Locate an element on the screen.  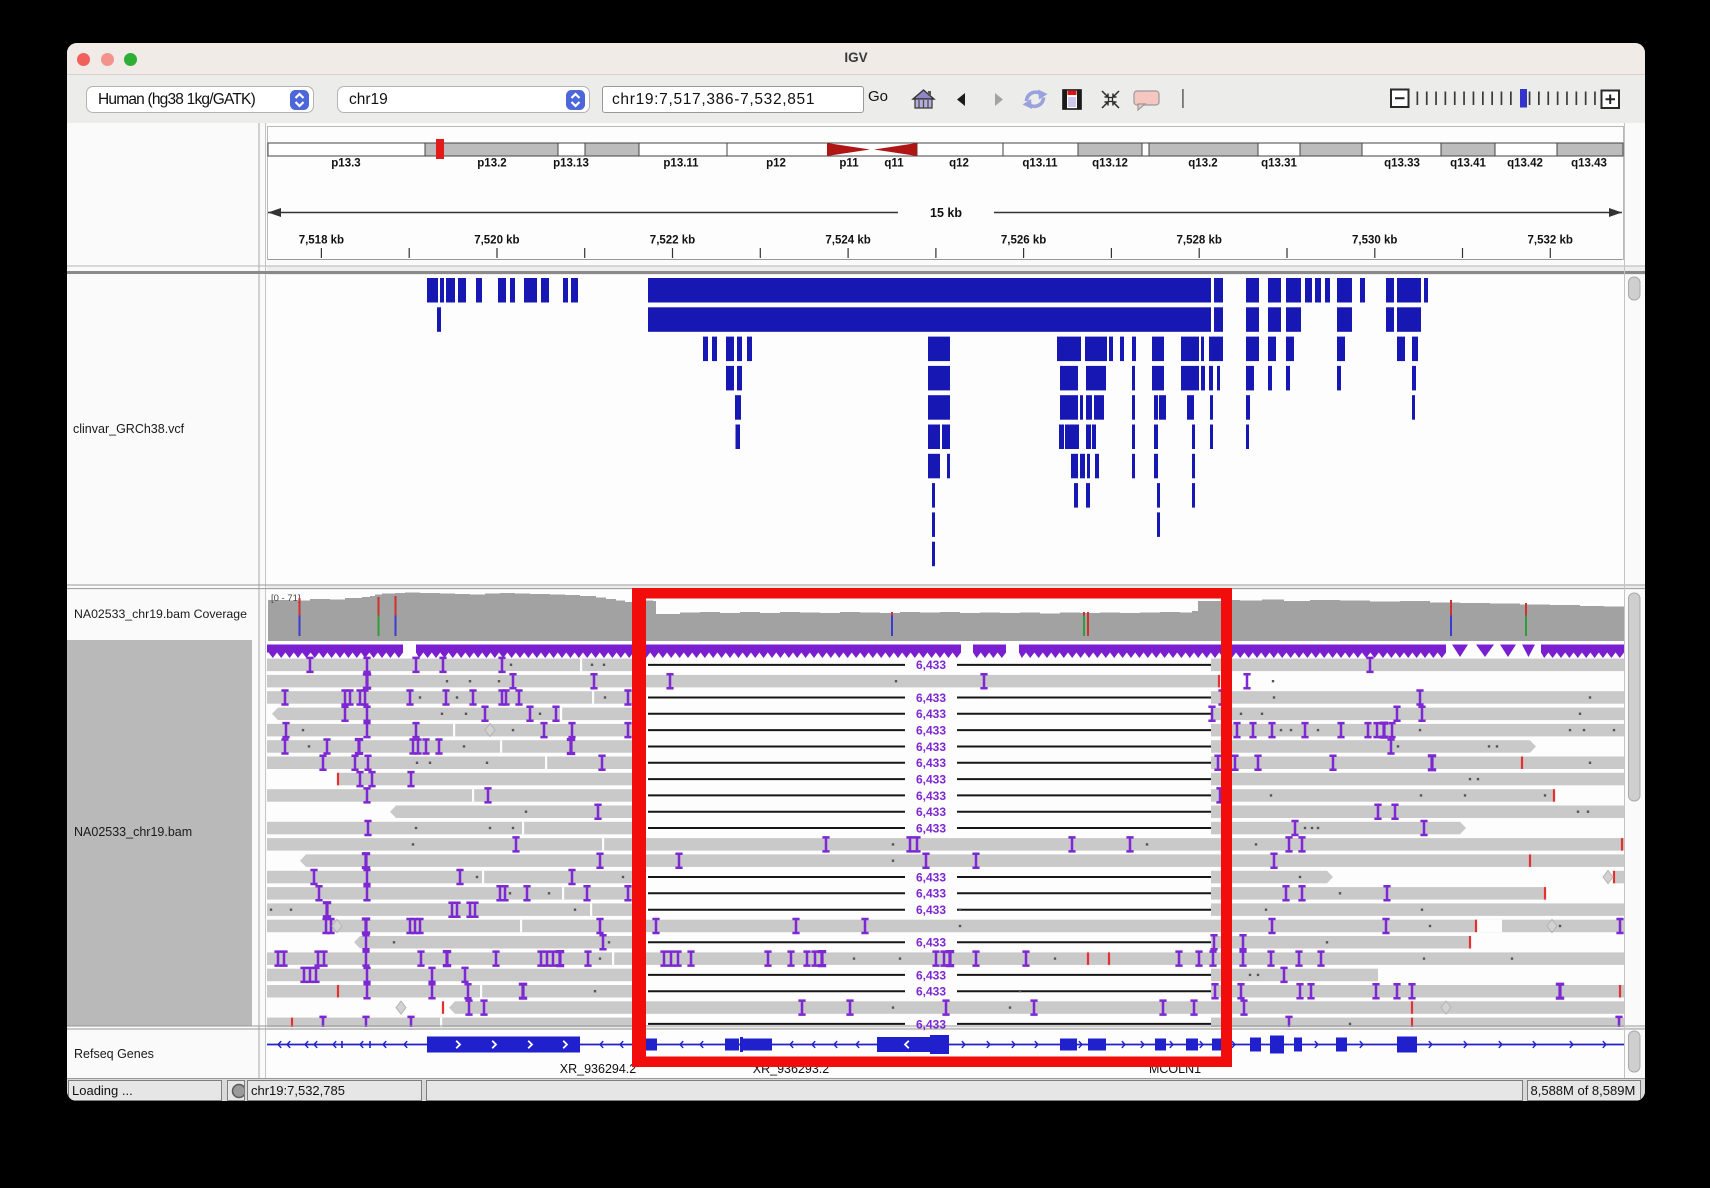
svg-text: NA02533_chr19.bam is located at coordinates (133, 832).